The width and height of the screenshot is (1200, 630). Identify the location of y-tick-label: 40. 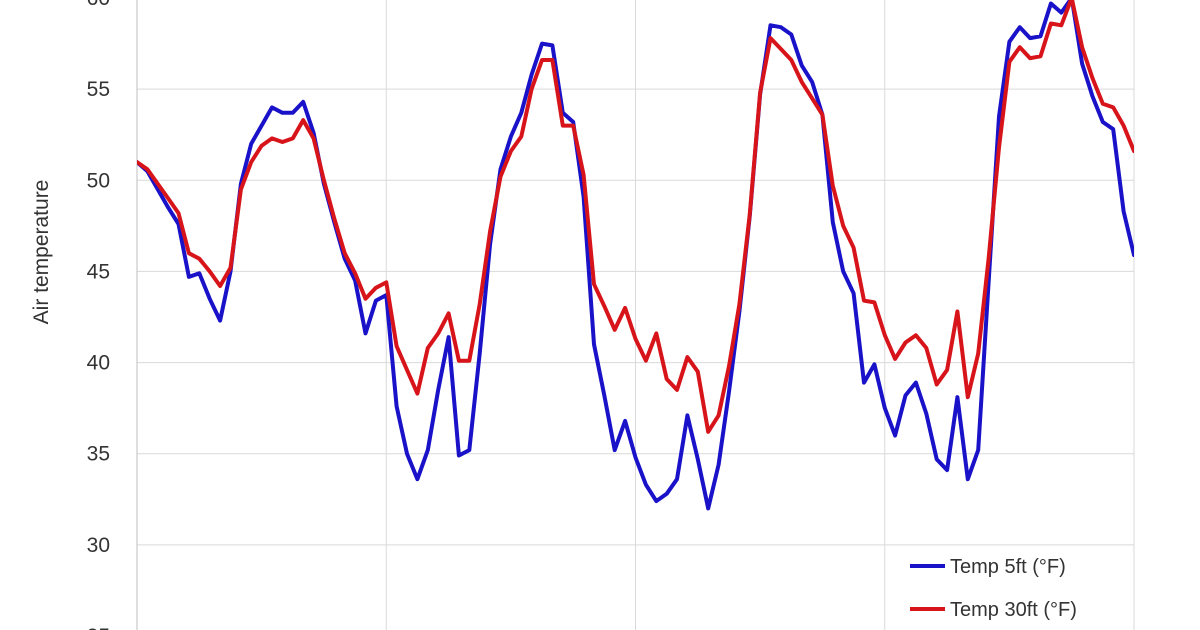
(98, 363).